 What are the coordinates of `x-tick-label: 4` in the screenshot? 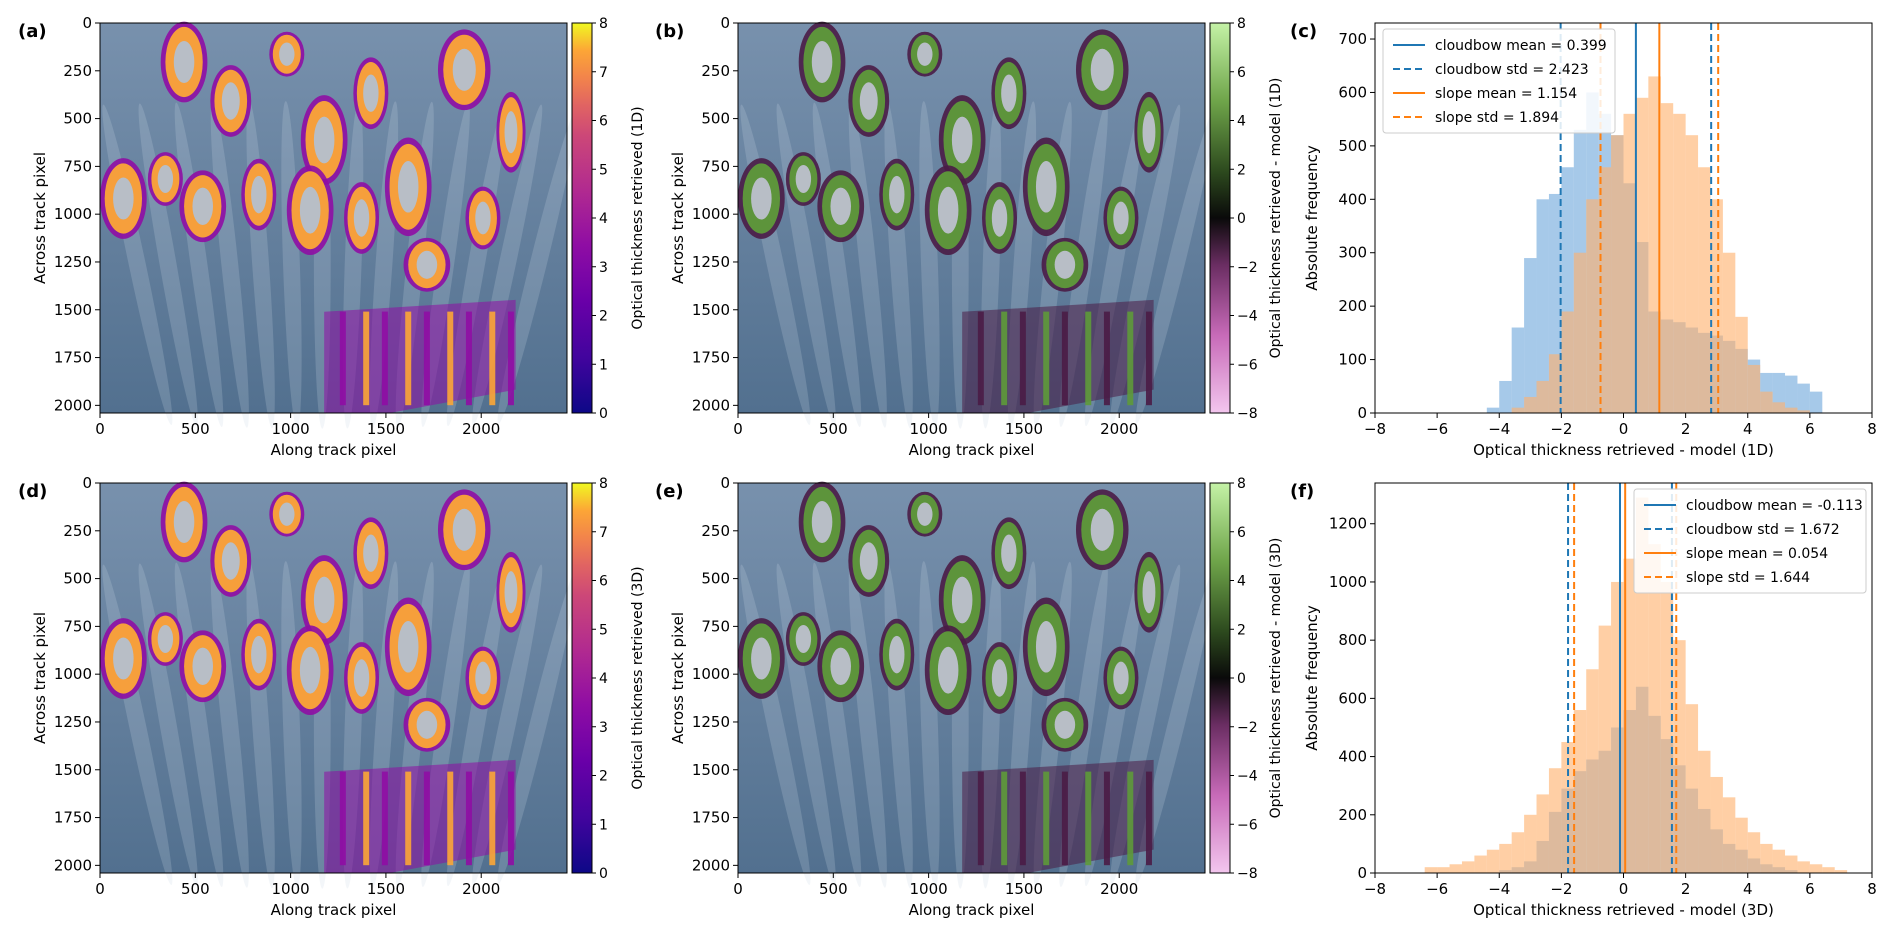 It's located at (1748, 889).